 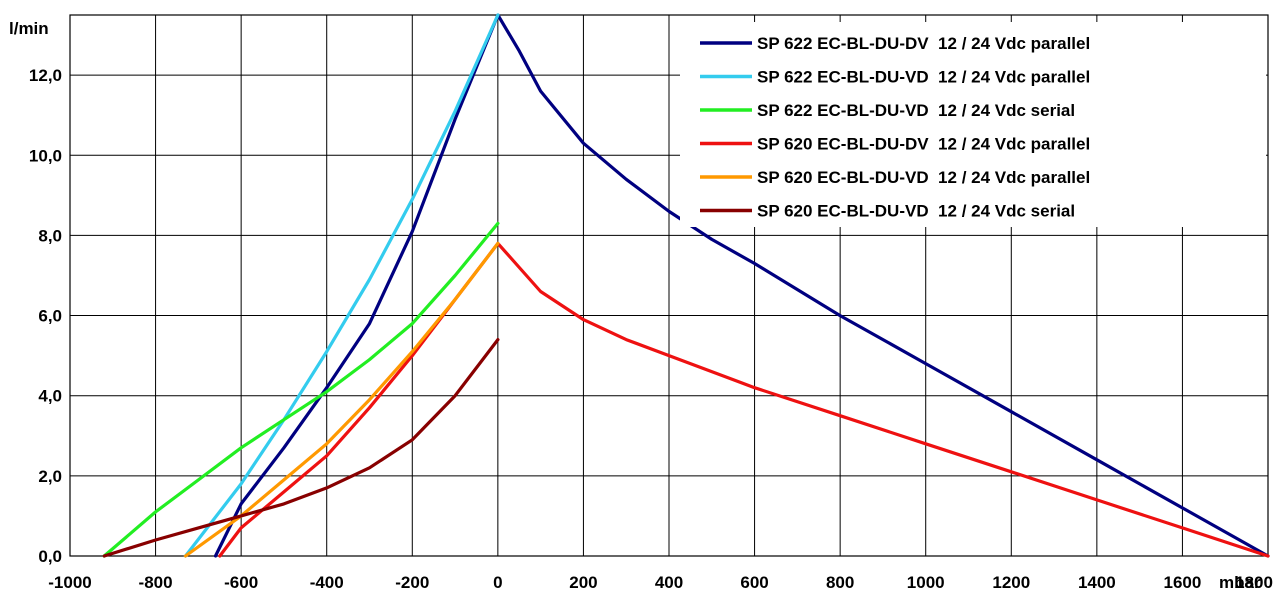 What do you see at coordinates (50, 396) in the screenshot?
I see `y-tick-label: 4,0` at bounding box center [50, 396].